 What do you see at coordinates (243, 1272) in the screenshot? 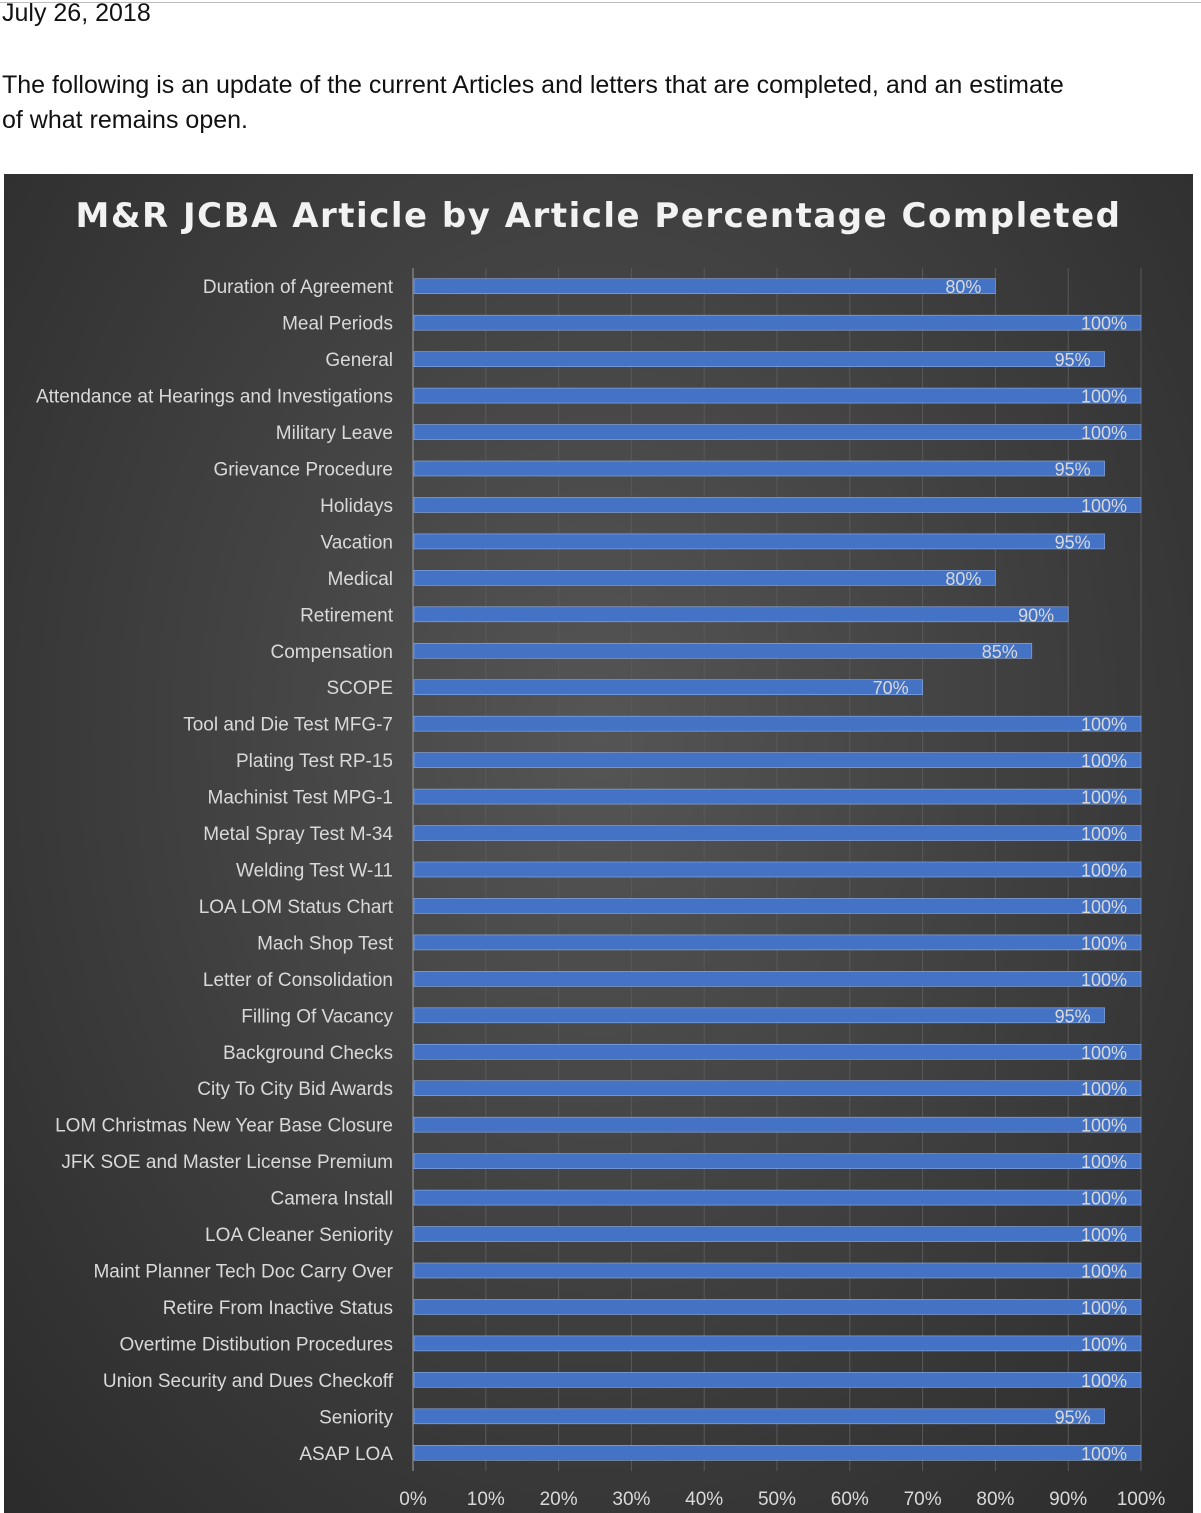
I see `category-label: Maint Planner Tech Doc Carry Over` at bounding box center [243, 1272].